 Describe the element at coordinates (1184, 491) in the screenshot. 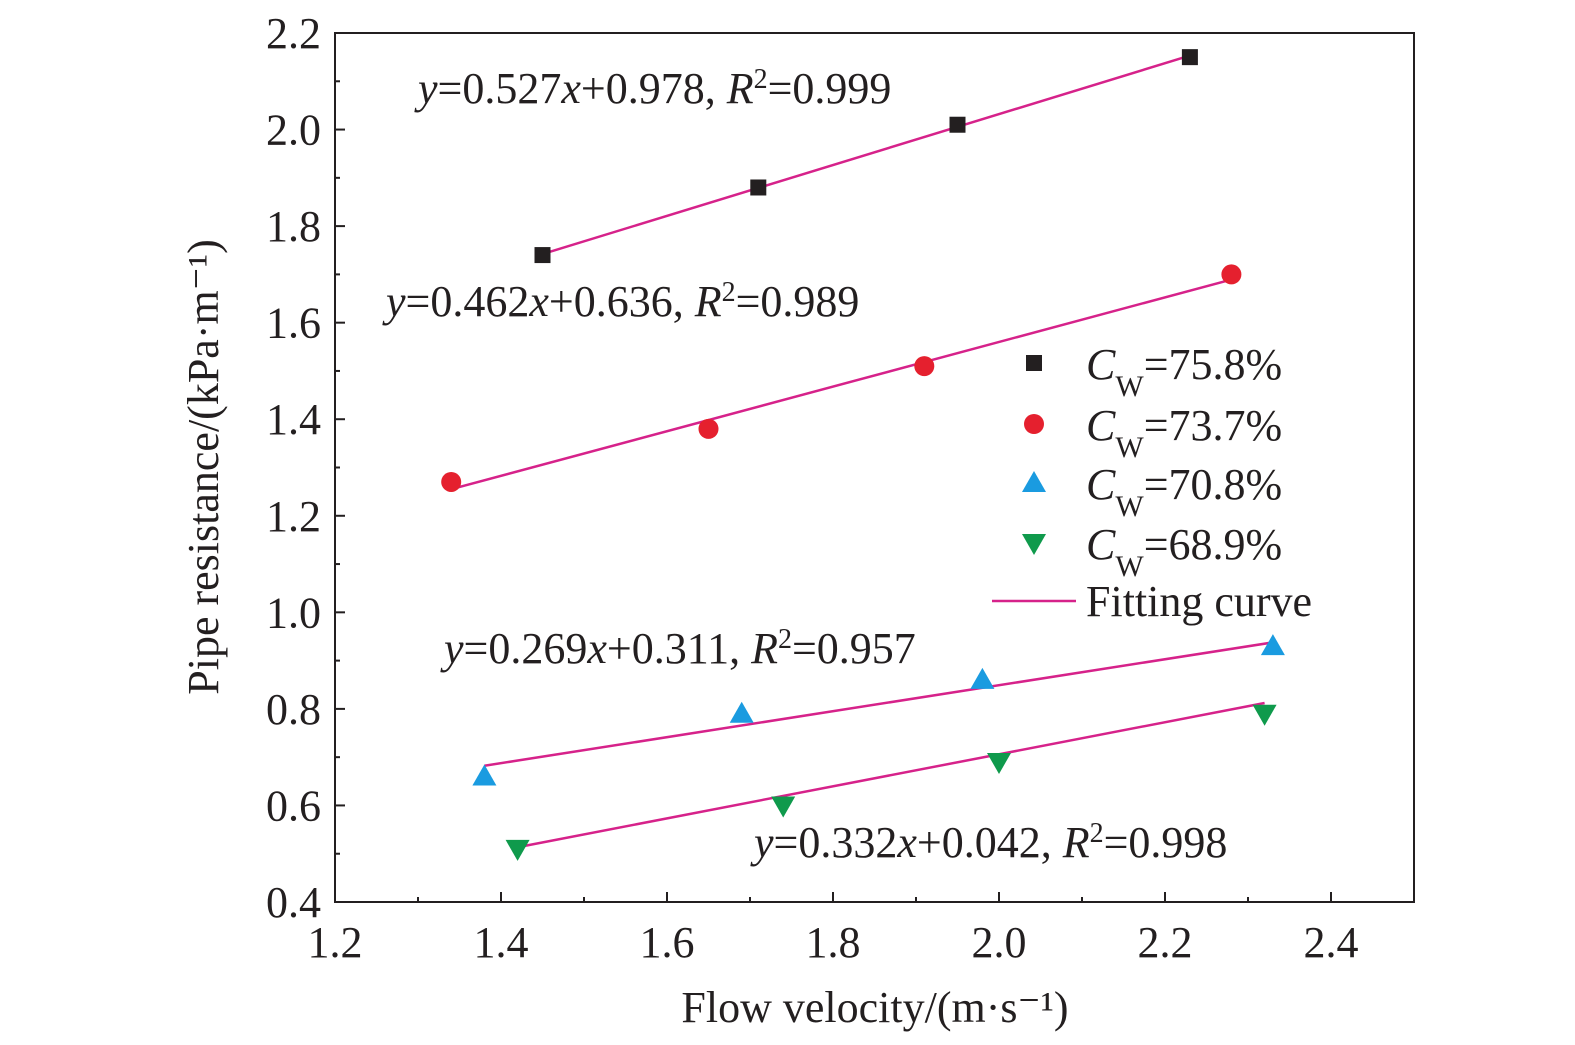

I see `legend-label: CW=70.8%` at that location.